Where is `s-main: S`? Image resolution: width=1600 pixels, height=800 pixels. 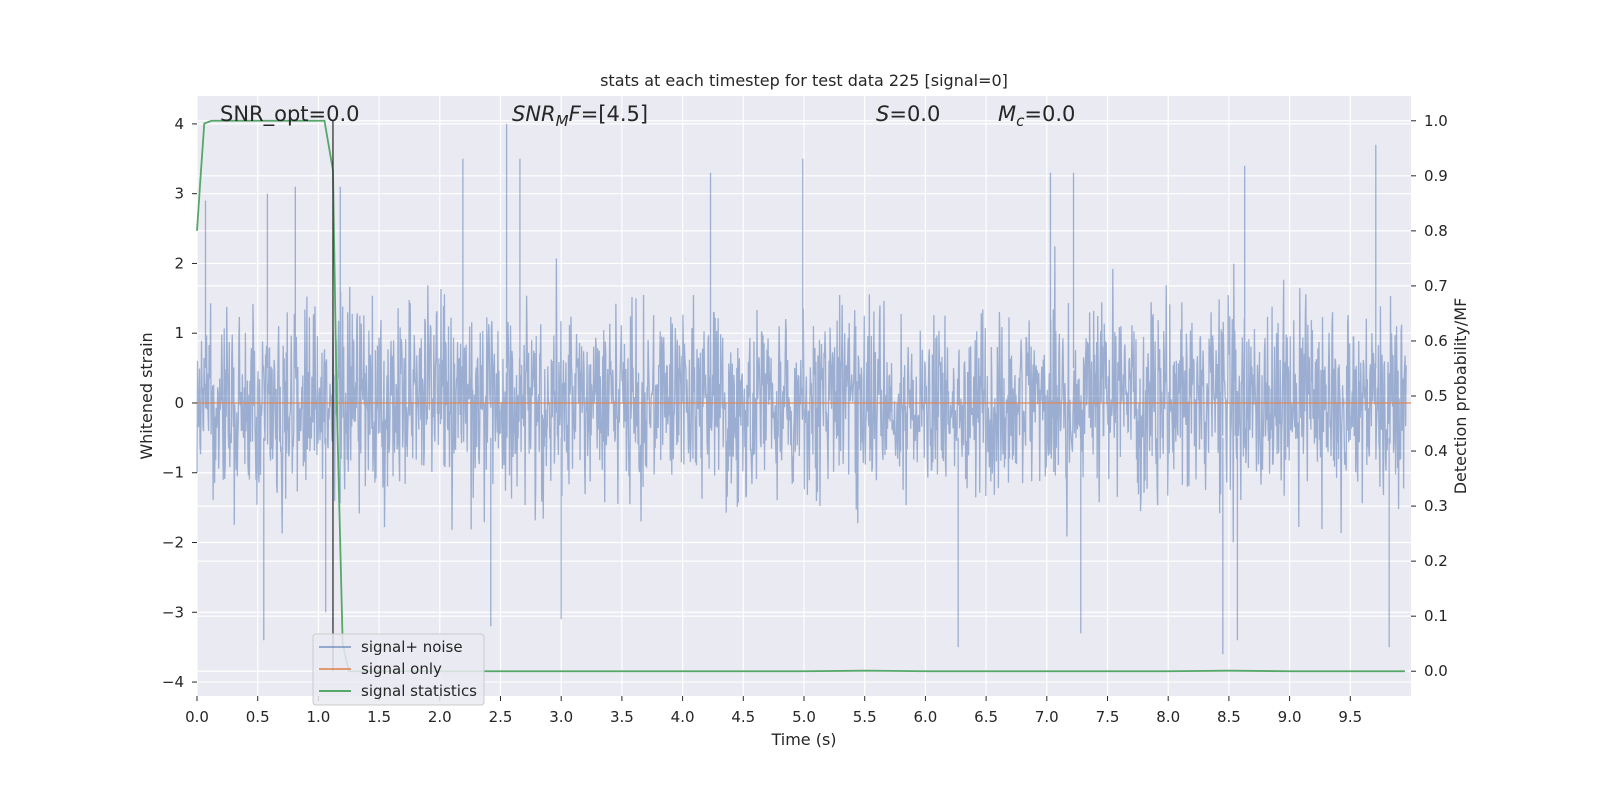 s-main: S is located at coordinates (882, 114).